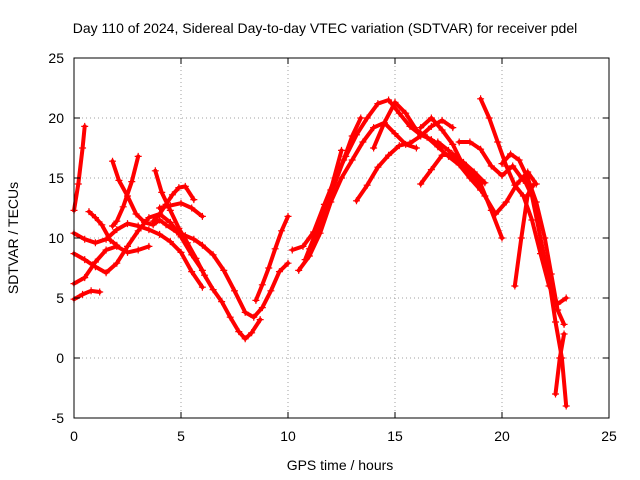  Describe the element at coordinates (58, 418) in the screenshot. I see `y-tick-label: -5` at that location.